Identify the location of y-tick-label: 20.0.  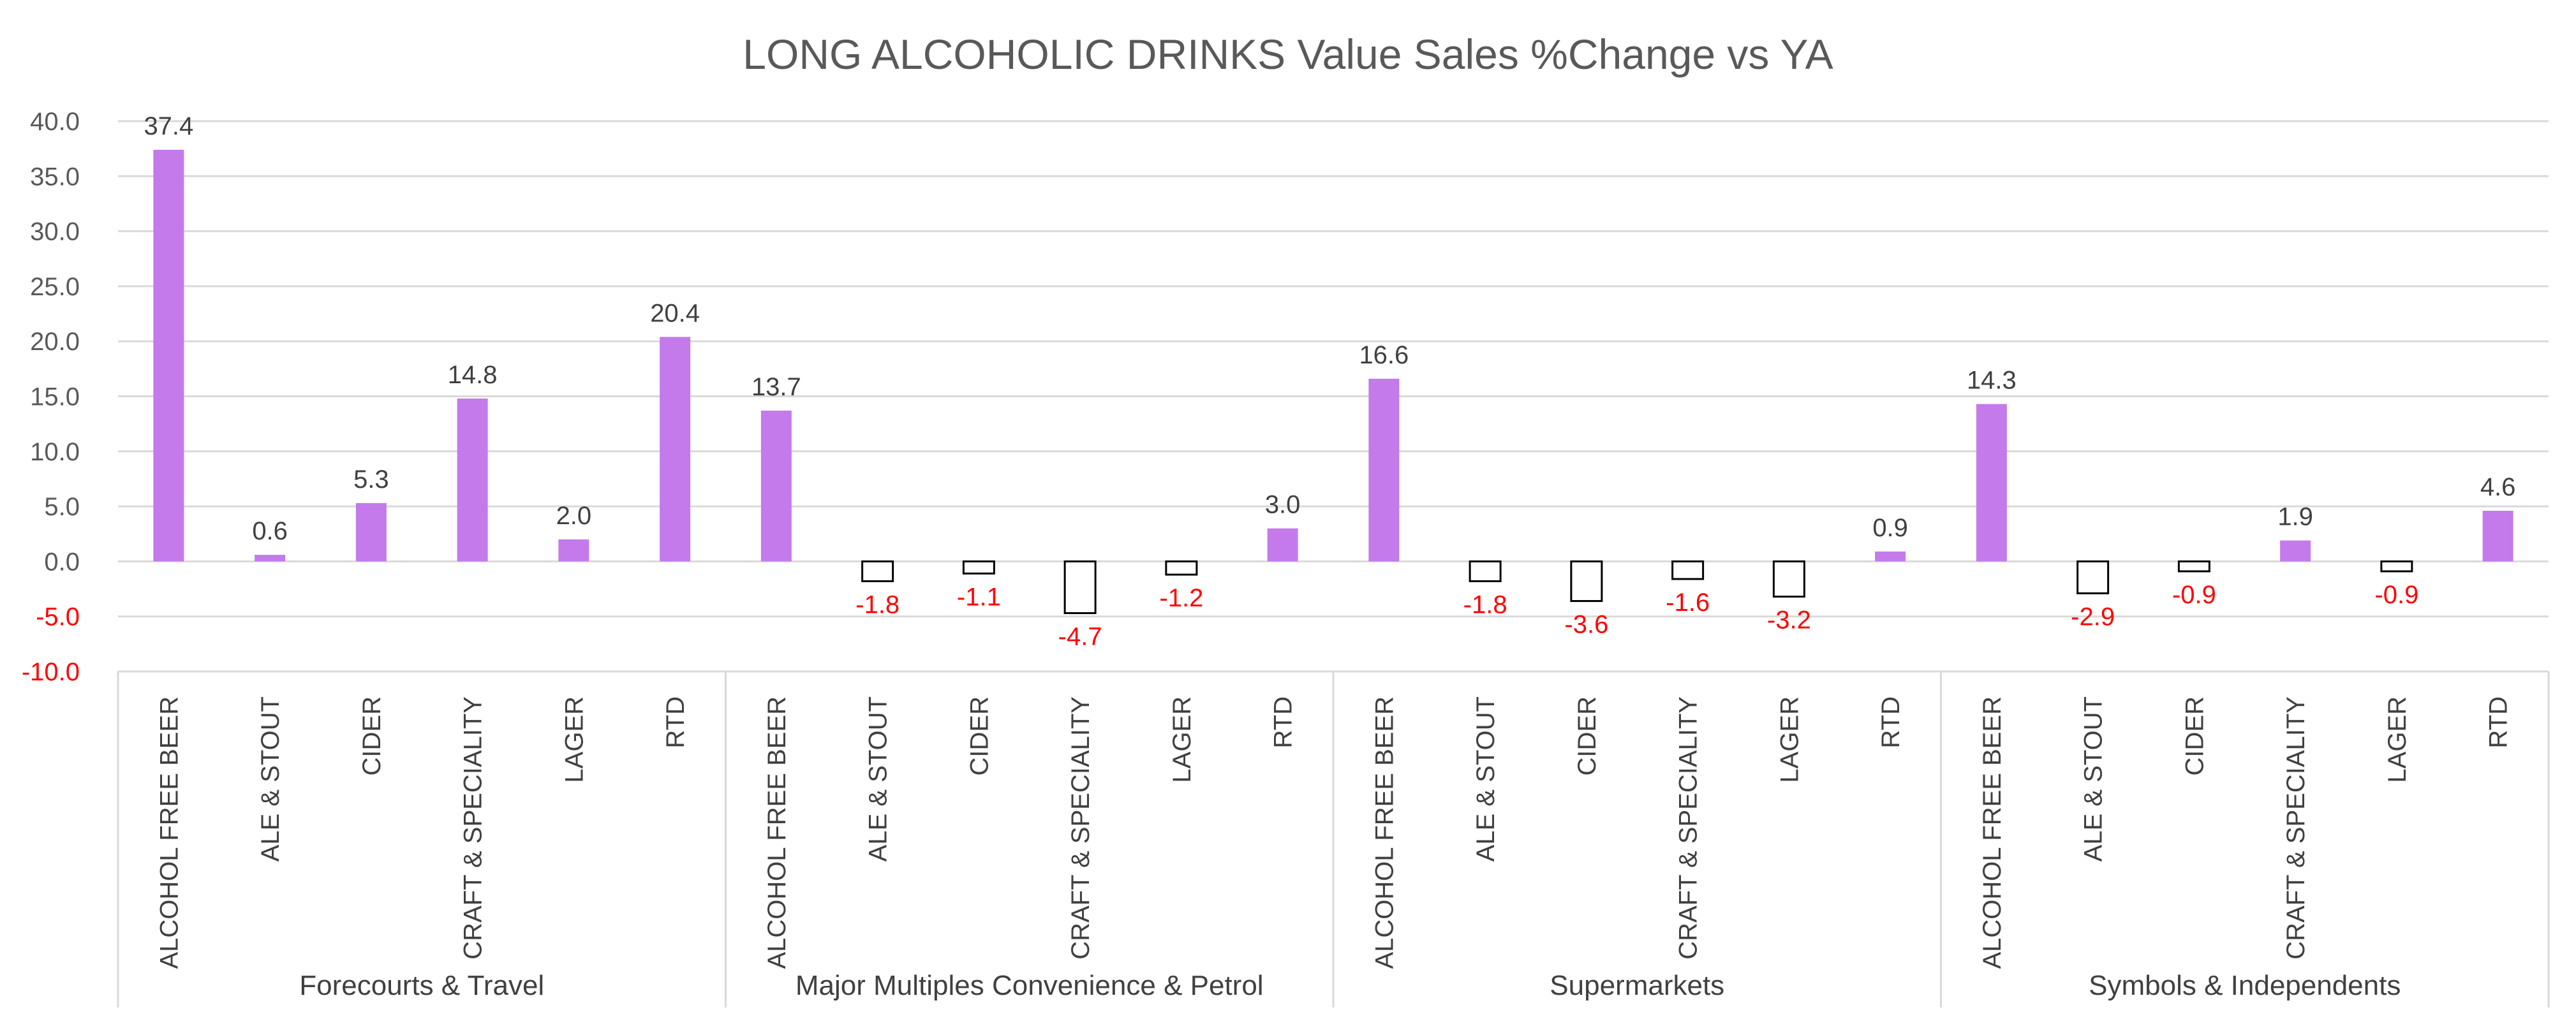
(55, 342).